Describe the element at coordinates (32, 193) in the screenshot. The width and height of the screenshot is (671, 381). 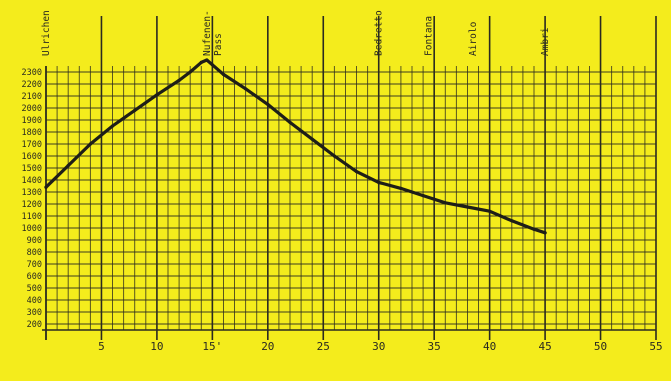
I see `y-tick-label: 1300` at that location.